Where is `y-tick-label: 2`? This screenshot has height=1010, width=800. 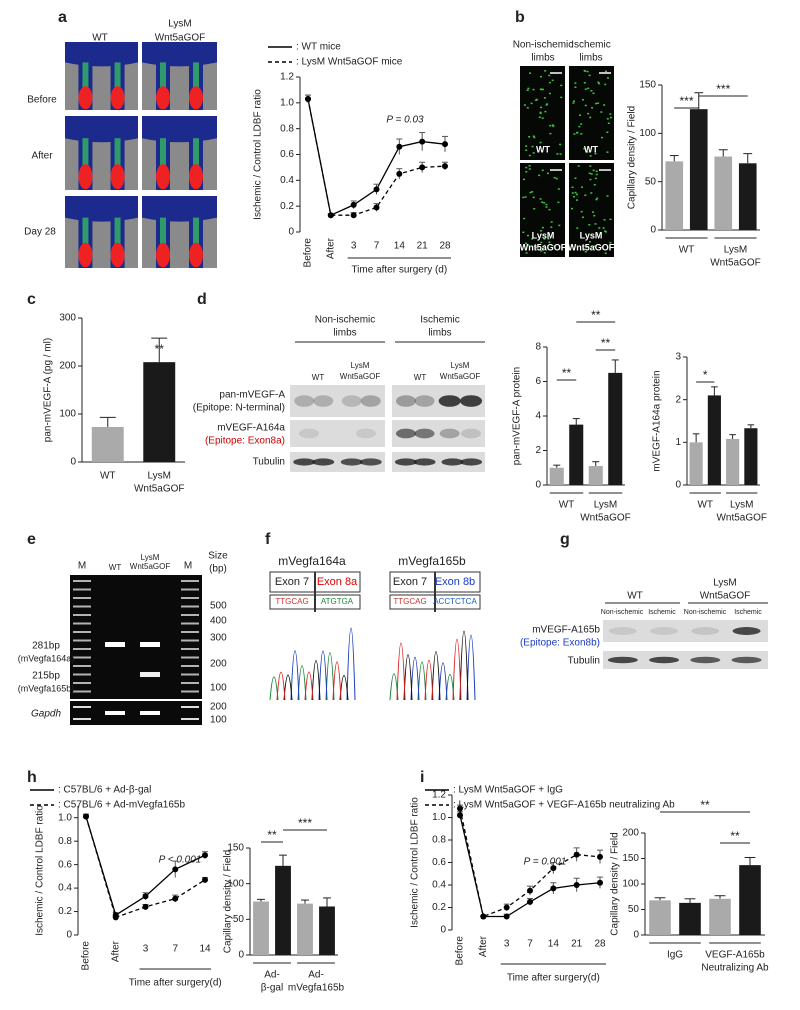
y-tick-label: 2 is located at coordinates (678, 399).